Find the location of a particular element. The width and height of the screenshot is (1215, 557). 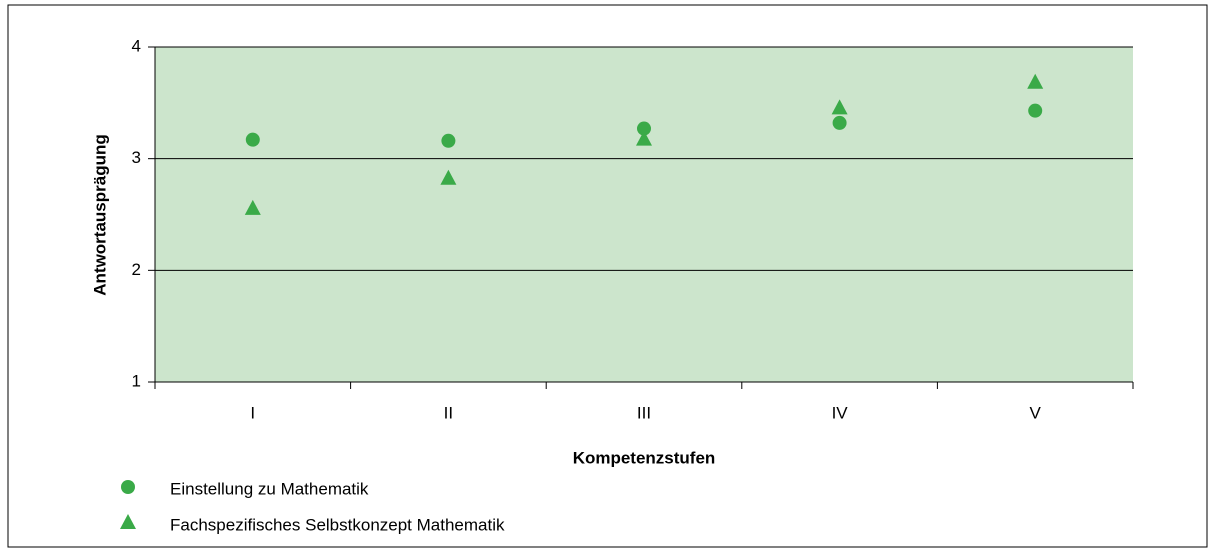

x-tick-label: IV is located at coordinates (840, 412).